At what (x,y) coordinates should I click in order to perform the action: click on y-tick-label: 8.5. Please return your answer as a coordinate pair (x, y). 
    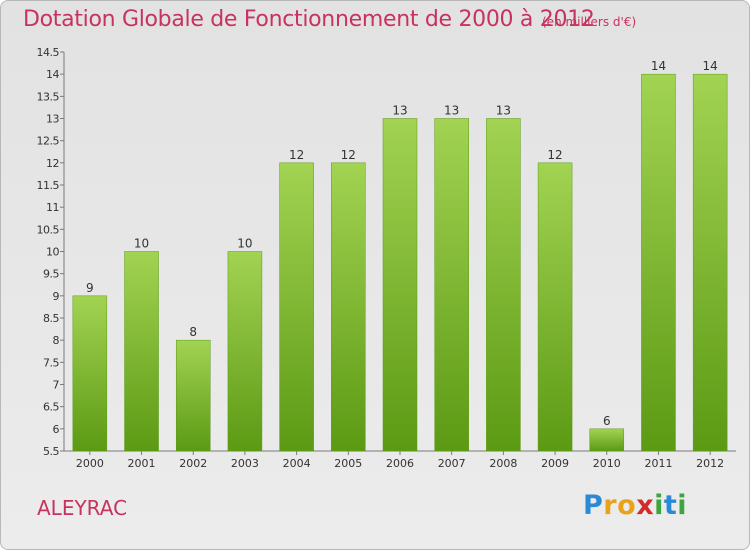
    Looking at the image, I should click on (51, 318).